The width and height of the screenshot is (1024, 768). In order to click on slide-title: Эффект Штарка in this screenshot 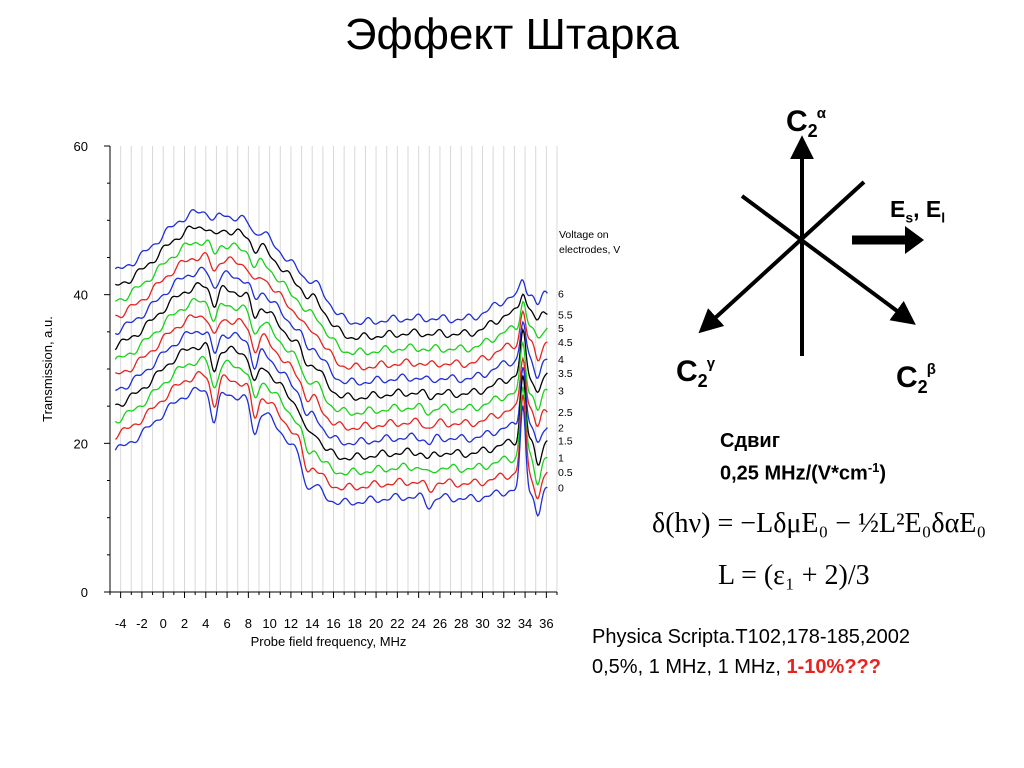, I will do `click(512, 34)`.